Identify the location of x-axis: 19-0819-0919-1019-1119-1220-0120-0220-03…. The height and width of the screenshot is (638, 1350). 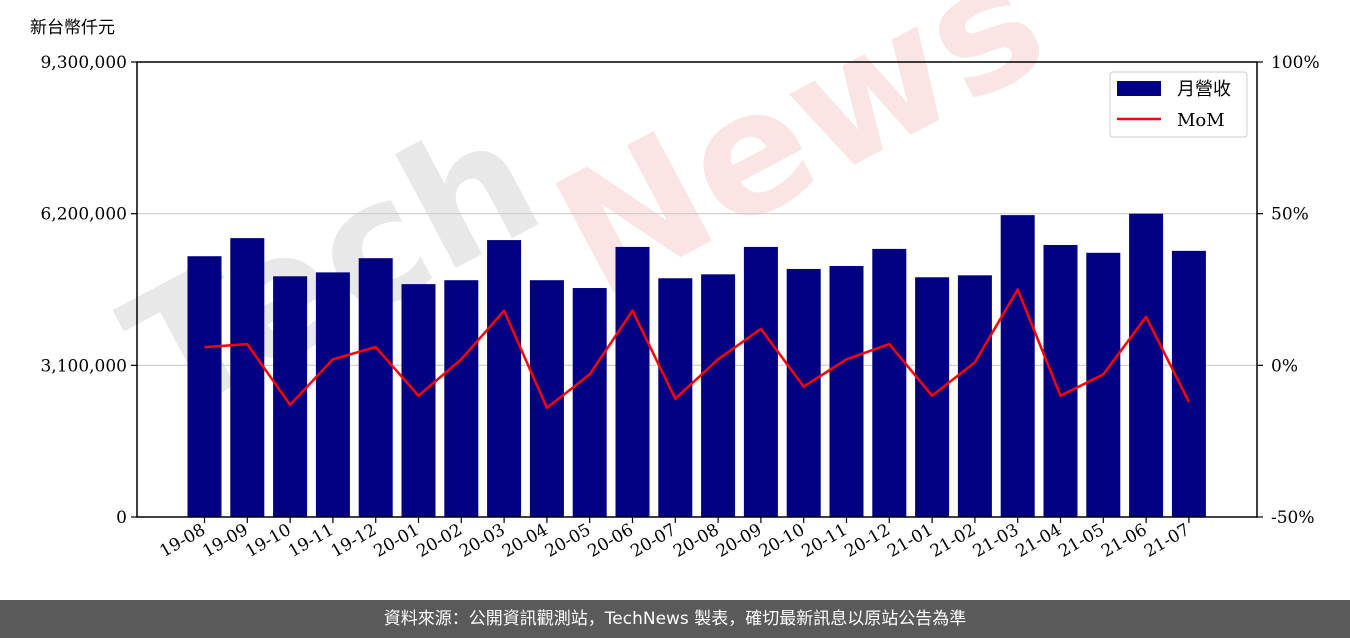
(675, 539).